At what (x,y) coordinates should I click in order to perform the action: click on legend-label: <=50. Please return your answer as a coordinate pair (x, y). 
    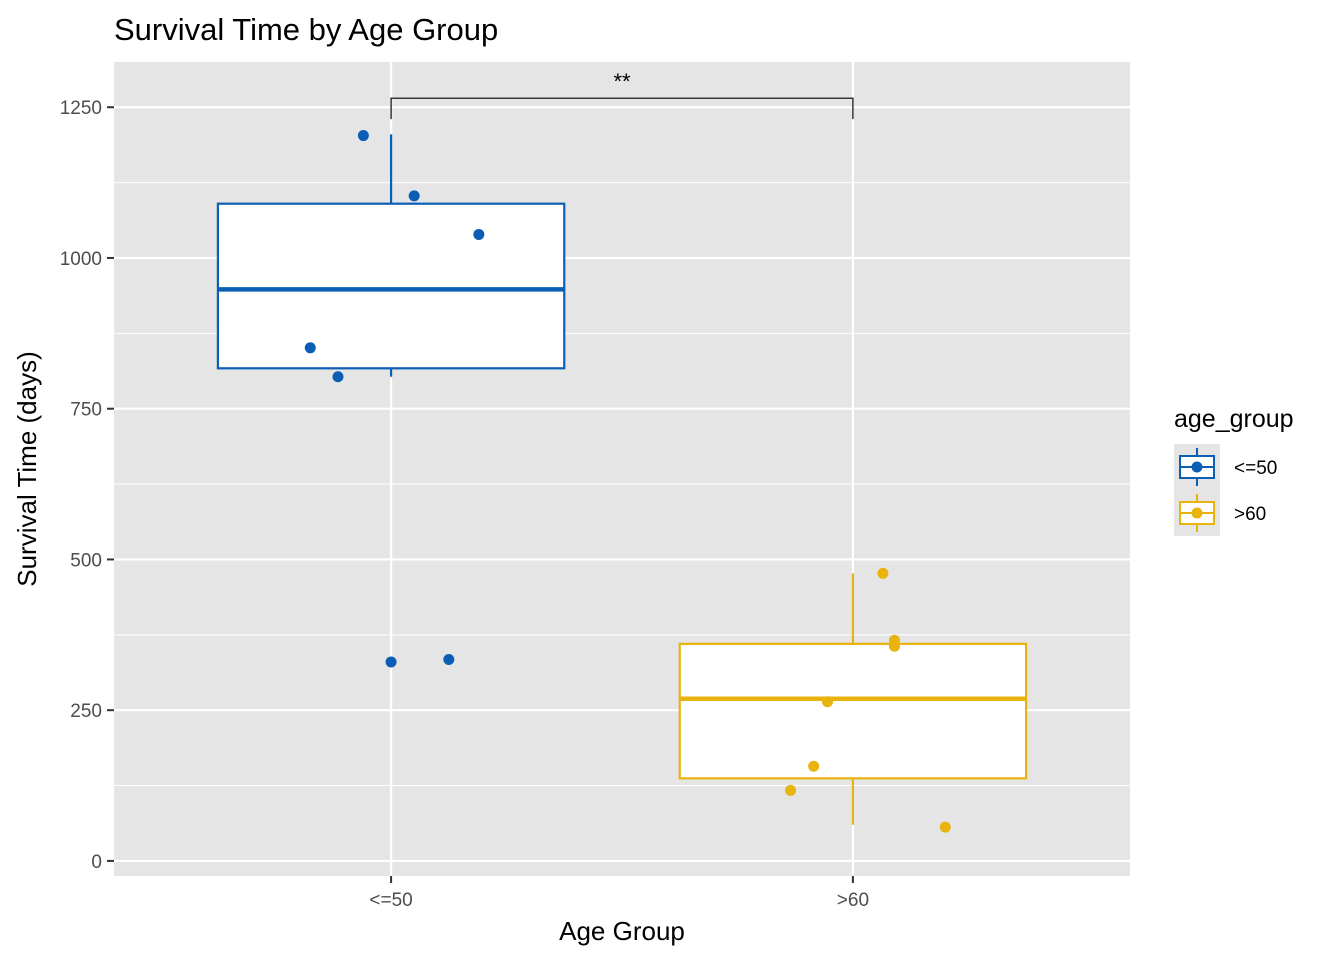
    Looking at the image, I should click on (1255, 468).